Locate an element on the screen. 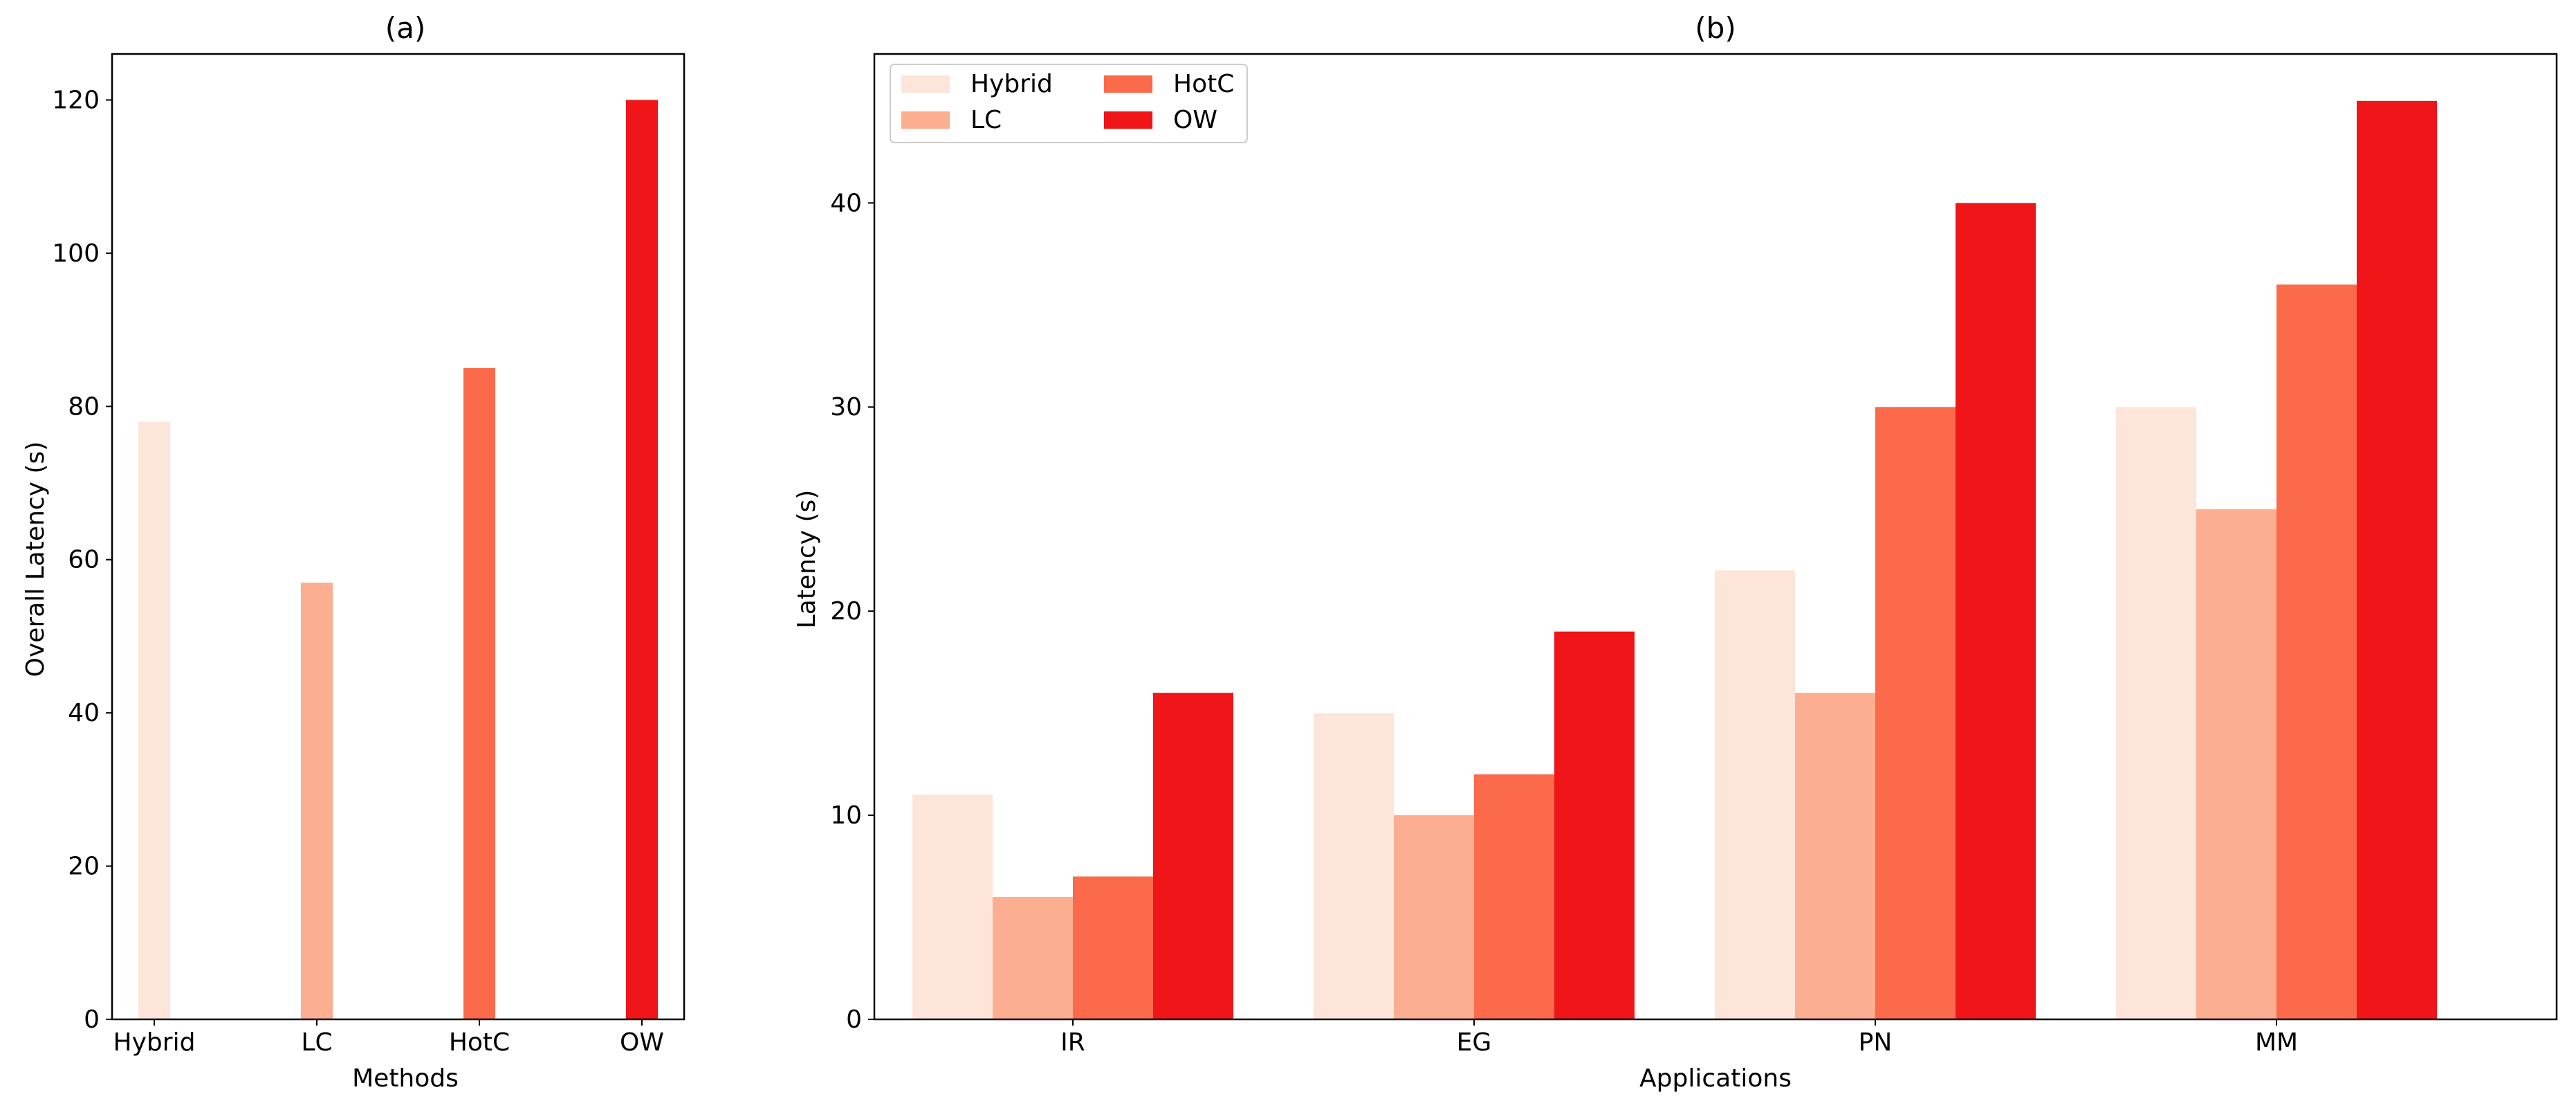  panel-b-bar-mm-hybrid is located at coordinates (2156, 713).